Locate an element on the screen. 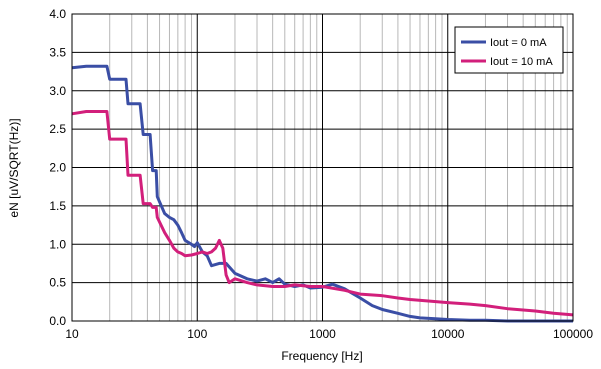 This screenshot has height=369, width=601. x-tick-label: 1000 is located at coordinates (322, 334).